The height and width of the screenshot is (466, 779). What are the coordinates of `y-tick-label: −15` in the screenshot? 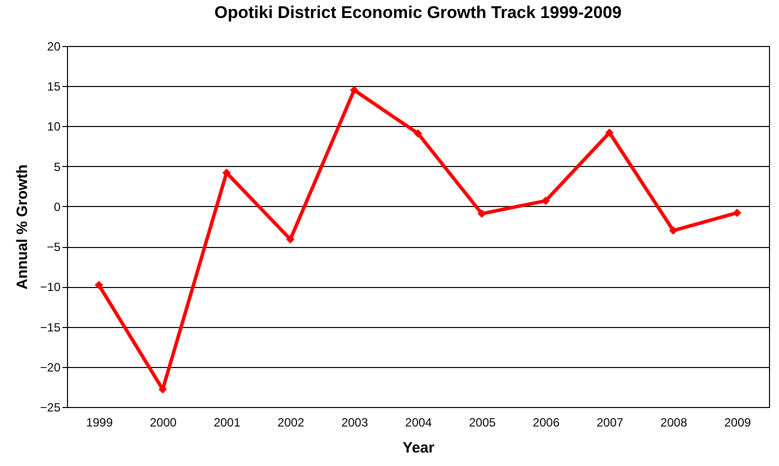 It's located at (50, 327).